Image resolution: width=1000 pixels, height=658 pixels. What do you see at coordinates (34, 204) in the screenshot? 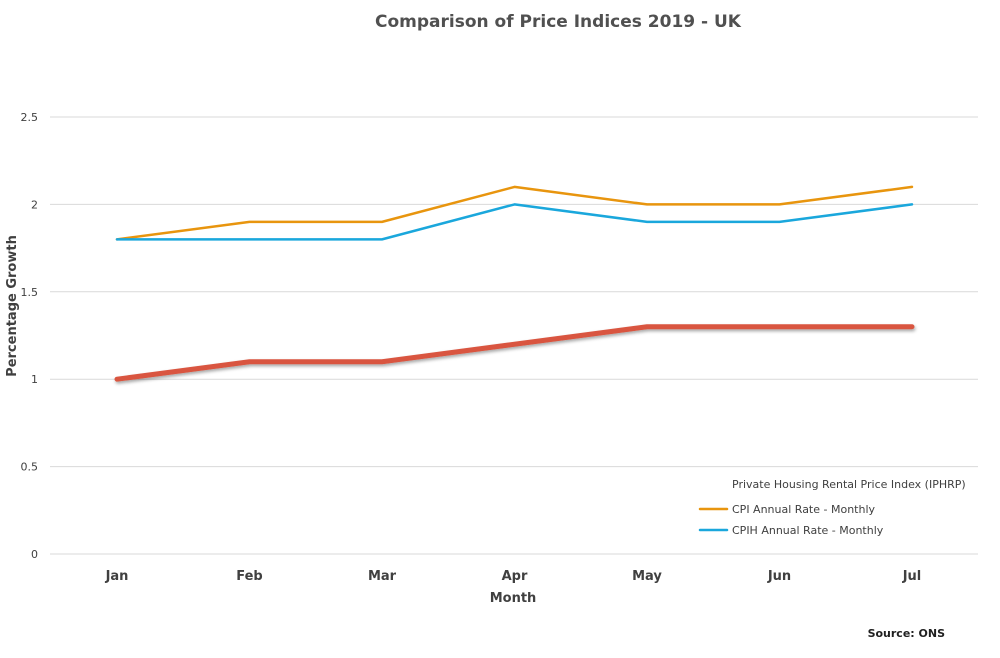
I see `y-tick-label: 2` at bounding box center [34, 204].